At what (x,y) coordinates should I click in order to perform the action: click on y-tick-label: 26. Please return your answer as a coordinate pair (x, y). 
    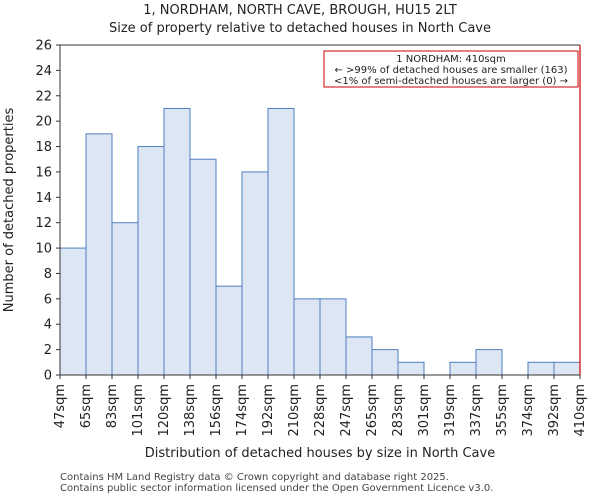
    Looking at the image, I should click on (43, 46).